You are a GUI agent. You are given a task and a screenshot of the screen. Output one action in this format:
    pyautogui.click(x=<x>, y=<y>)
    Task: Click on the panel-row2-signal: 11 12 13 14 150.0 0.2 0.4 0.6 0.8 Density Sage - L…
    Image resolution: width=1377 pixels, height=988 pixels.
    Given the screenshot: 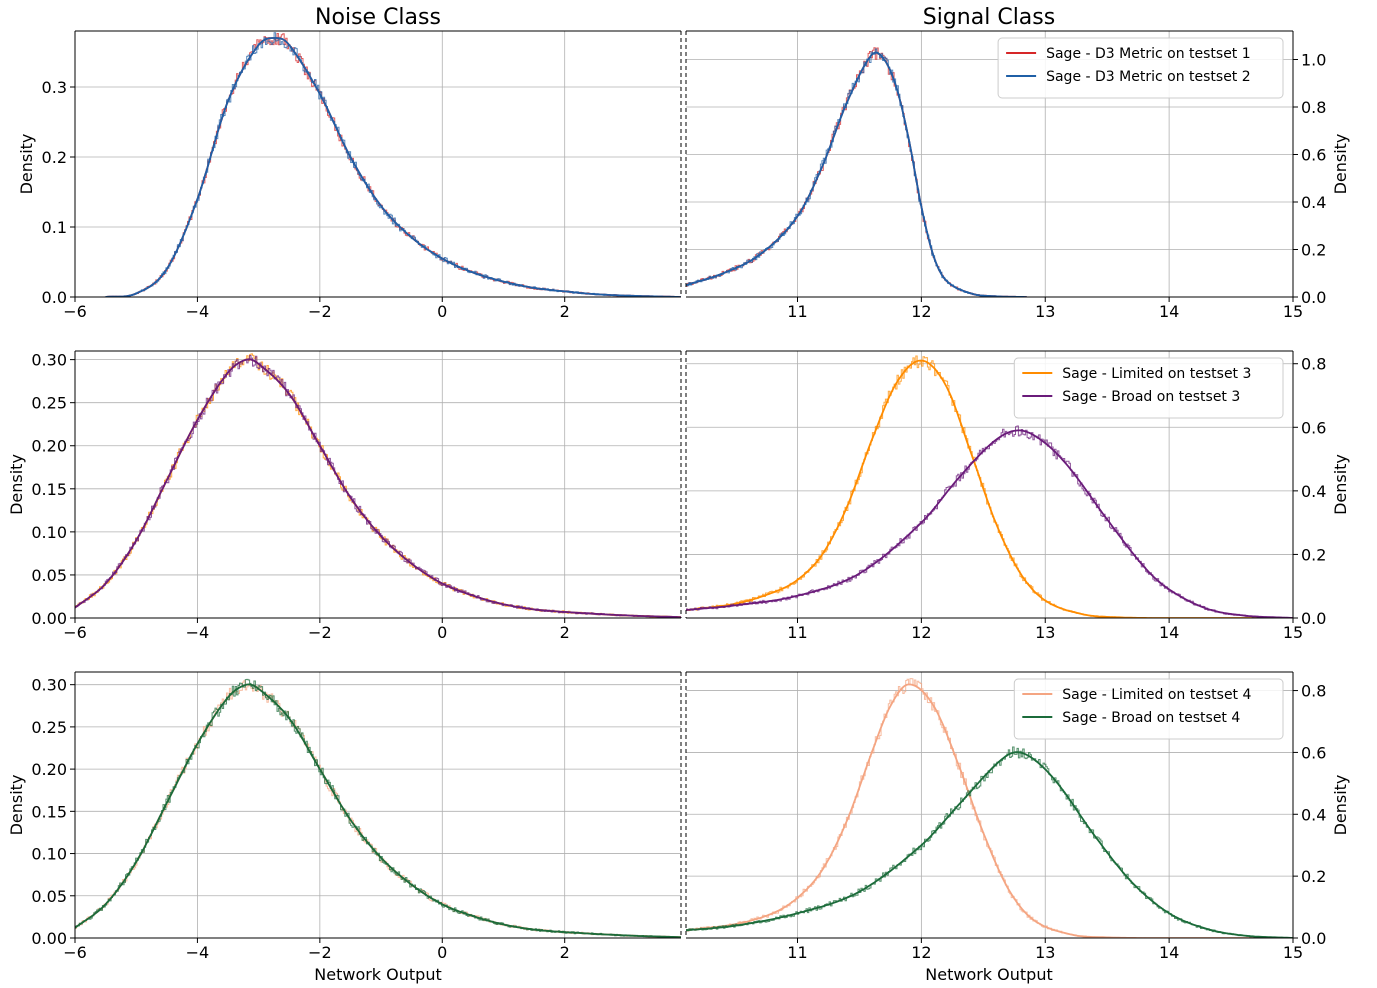 What is the action you would take?
    pyautogui.click(x=1017, y=496)
    